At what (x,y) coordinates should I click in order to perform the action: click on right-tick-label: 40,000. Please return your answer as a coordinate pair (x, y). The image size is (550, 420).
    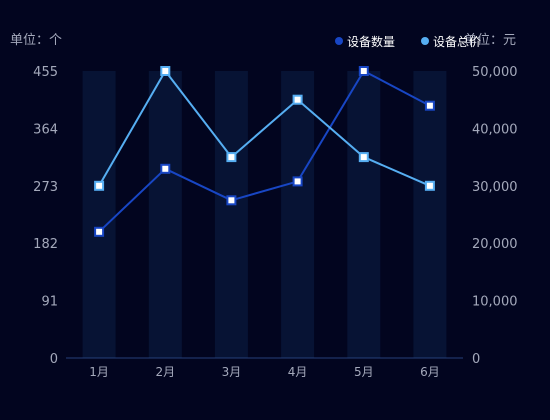
    Looking at the image, I should click on (495, 129).